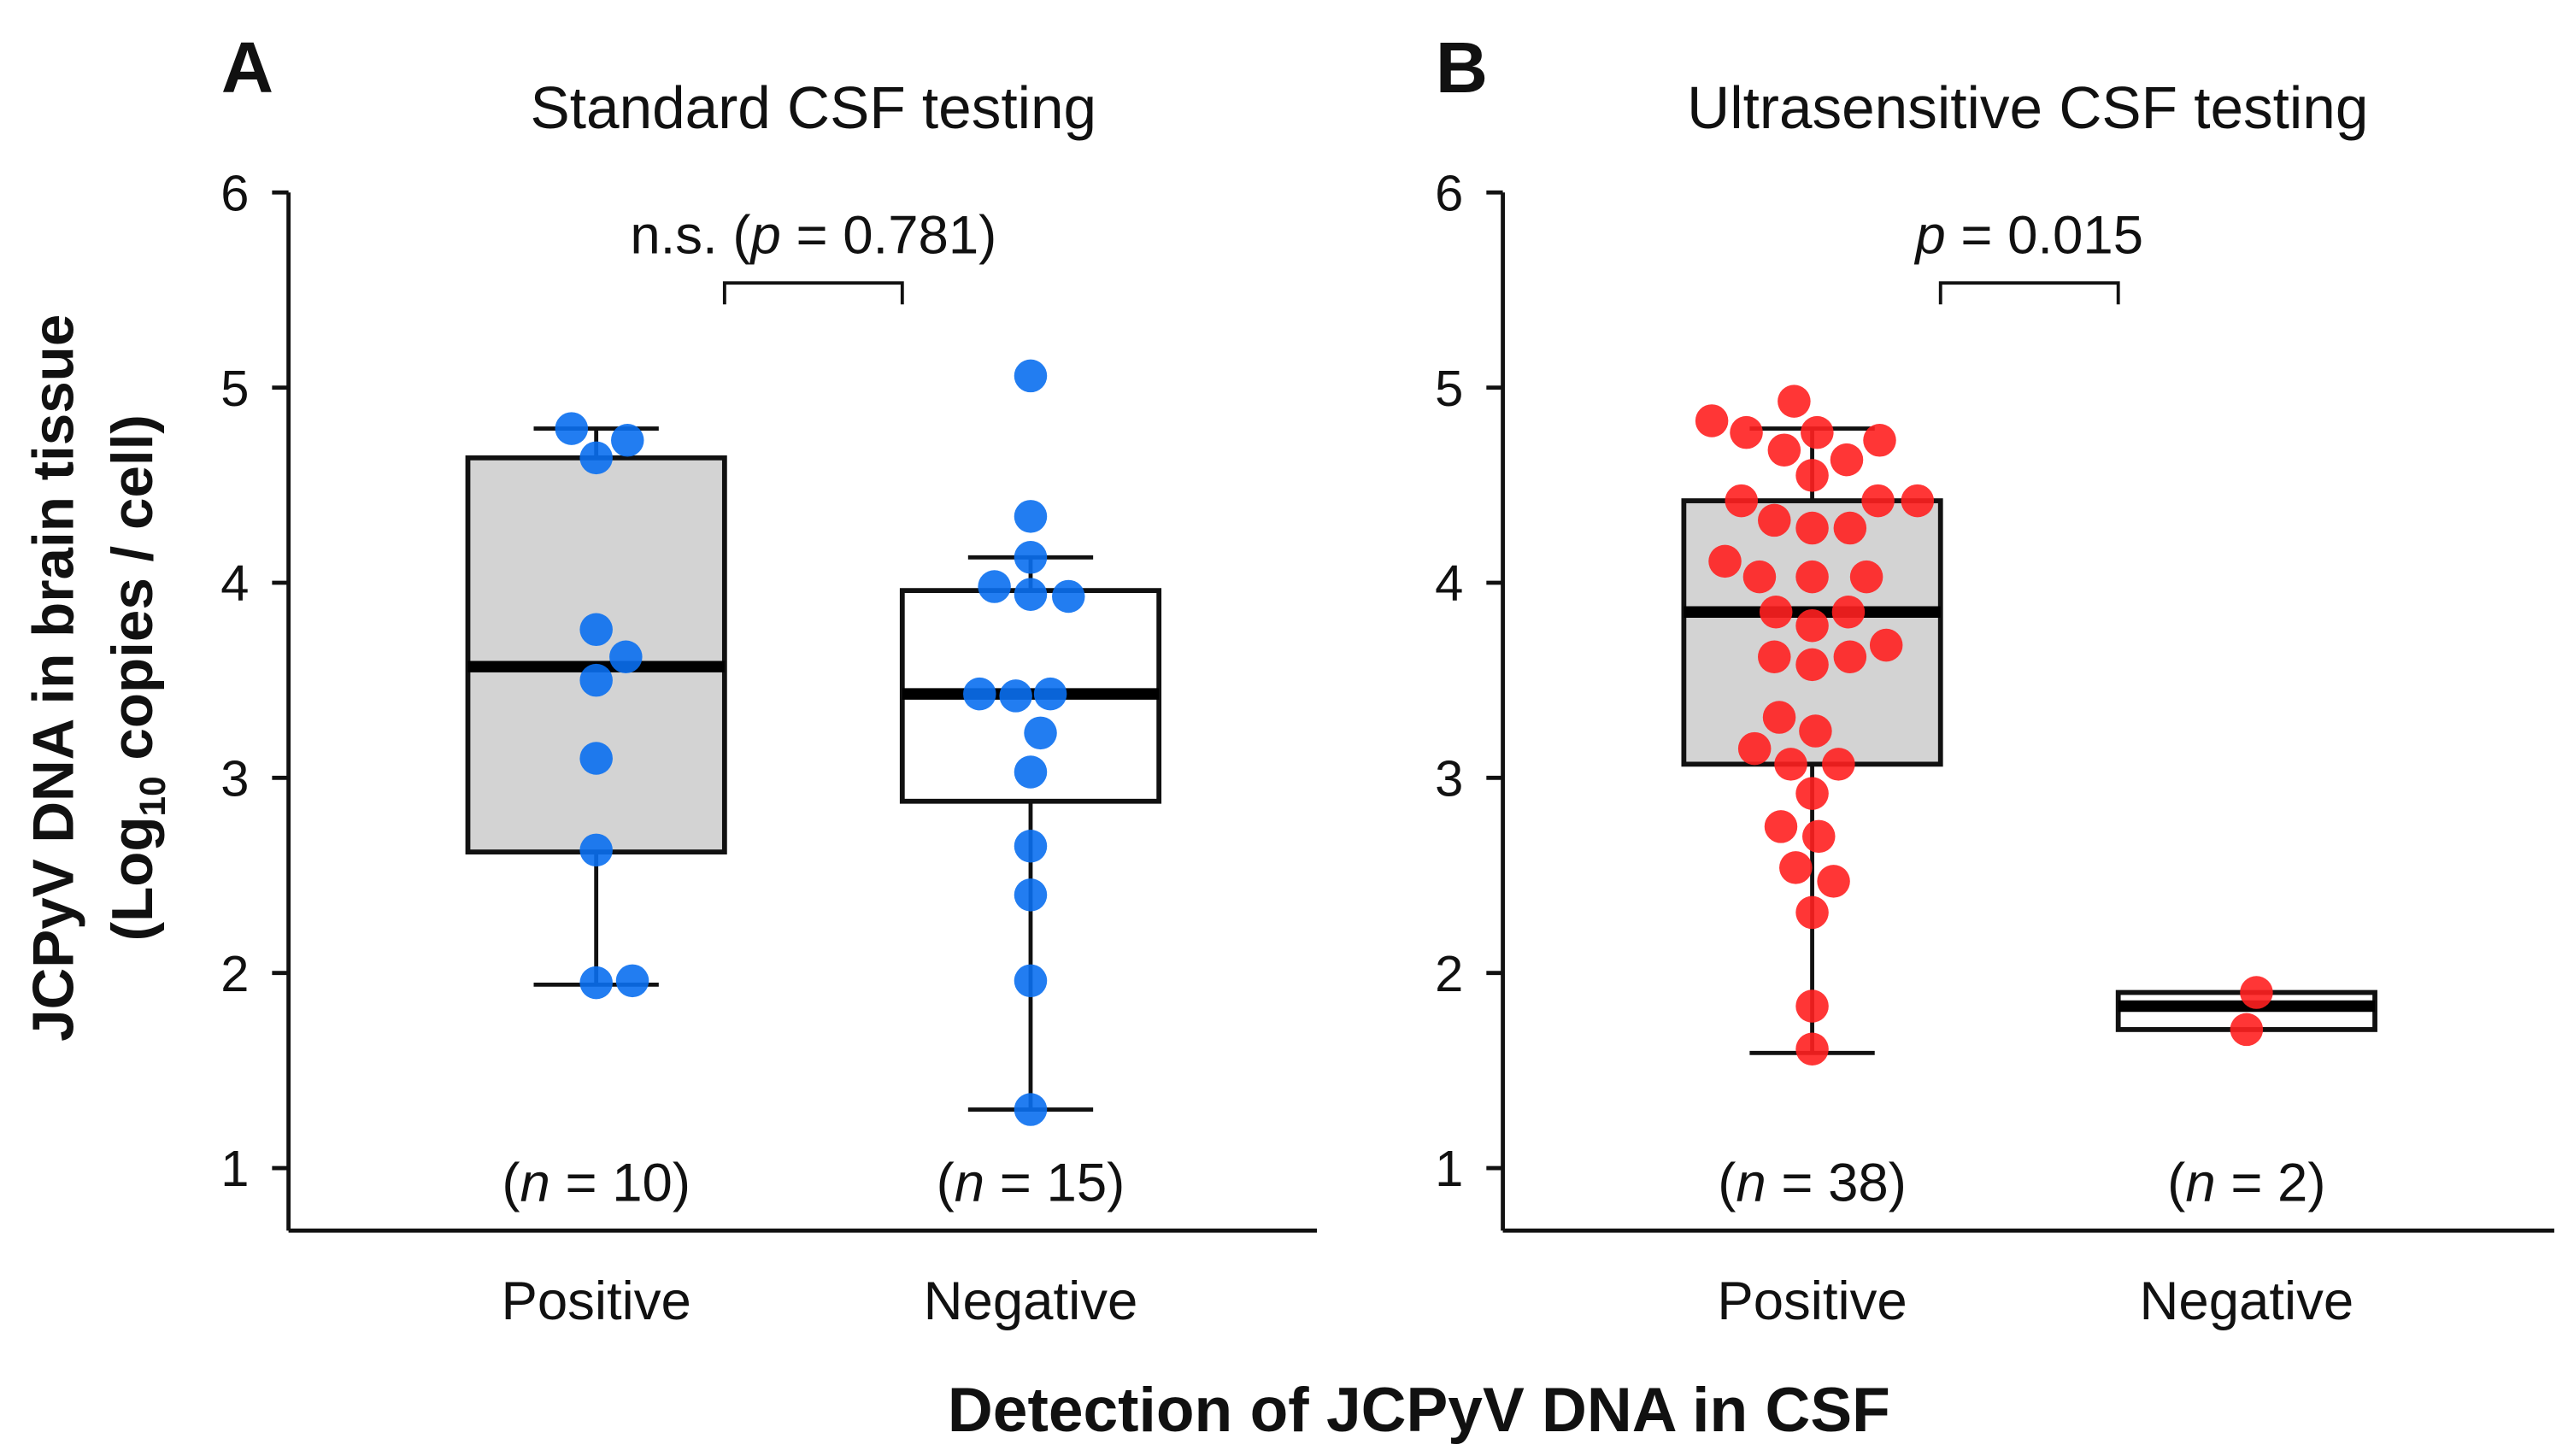  What do you see at coordinates (620, 1183) in the screenshot?
I see `n-value: = 10)` at bounding box center [620, 1183].